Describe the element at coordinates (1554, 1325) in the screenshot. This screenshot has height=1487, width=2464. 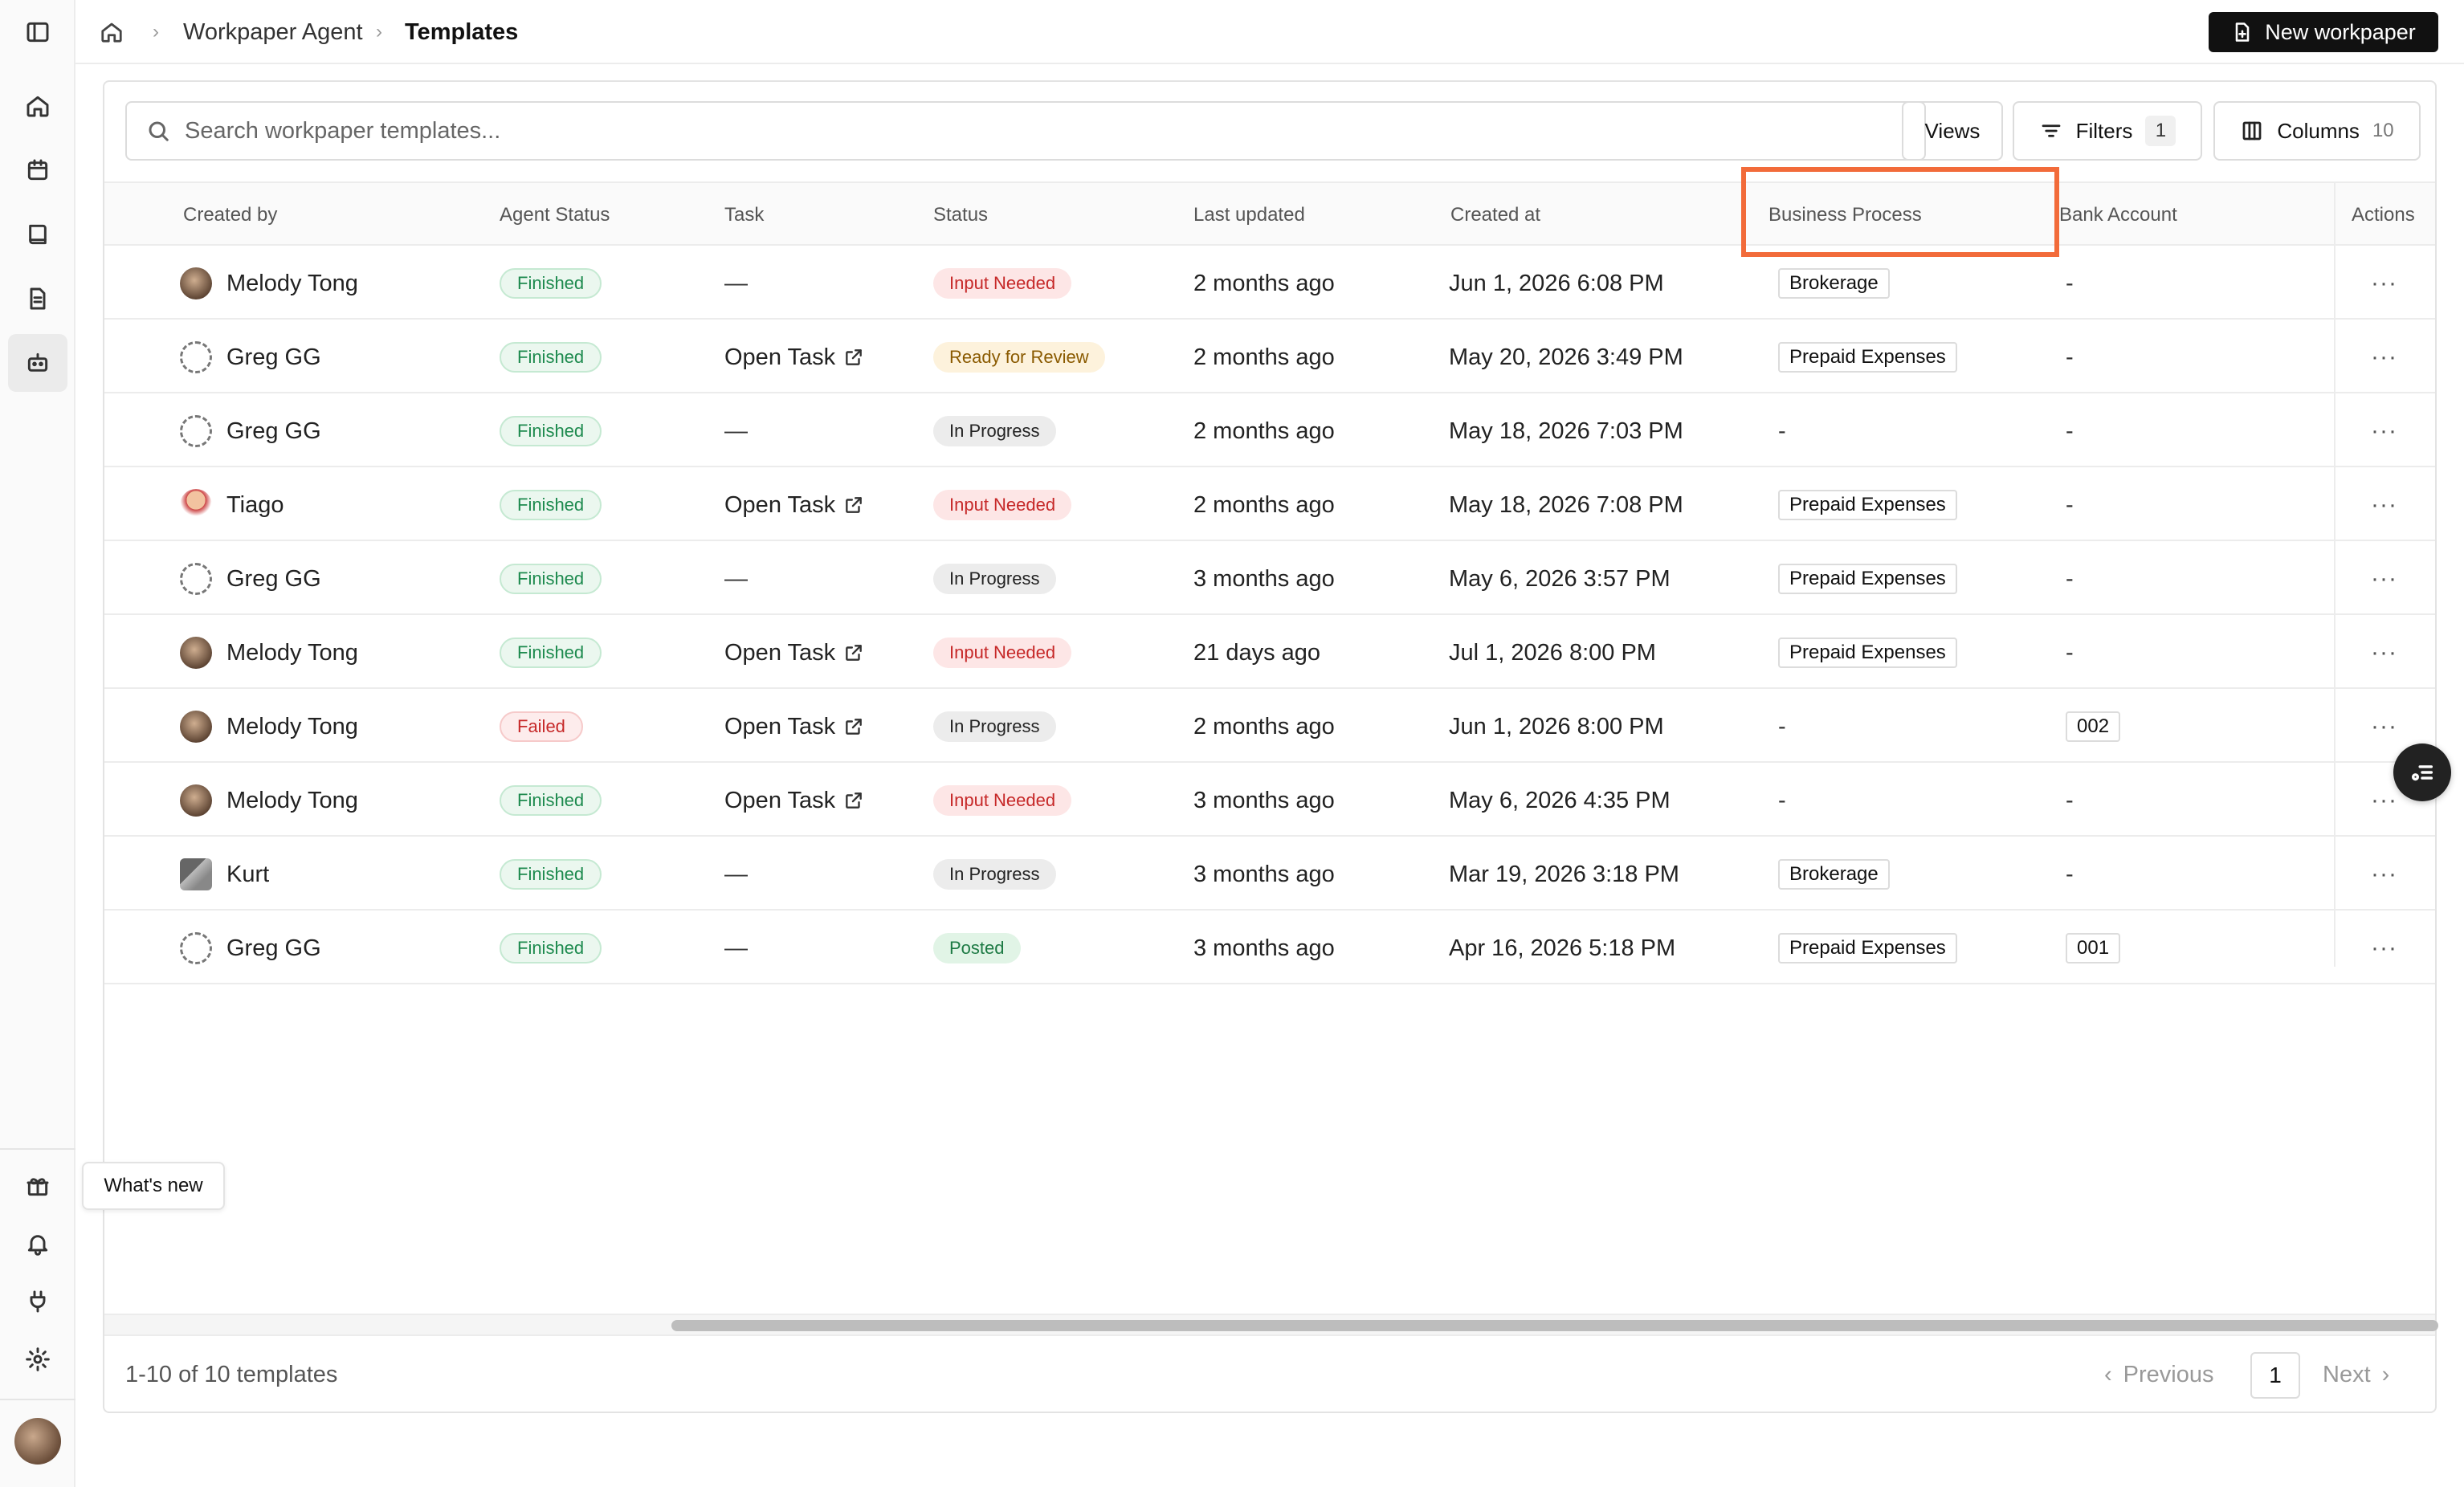
I see `horizontal-scrollbar` at that location.